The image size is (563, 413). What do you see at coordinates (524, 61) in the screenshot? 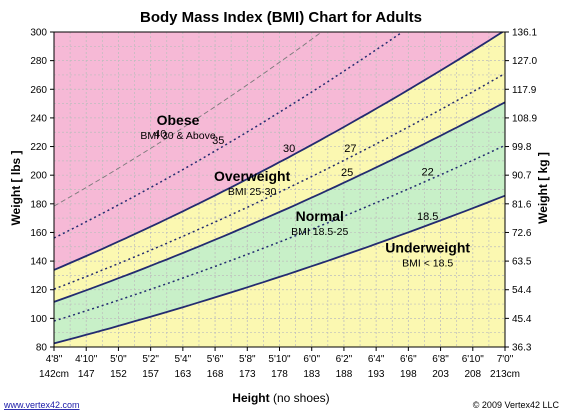
I see `y-tick-label-kg: 127.0` at bounding box center [524, 61].